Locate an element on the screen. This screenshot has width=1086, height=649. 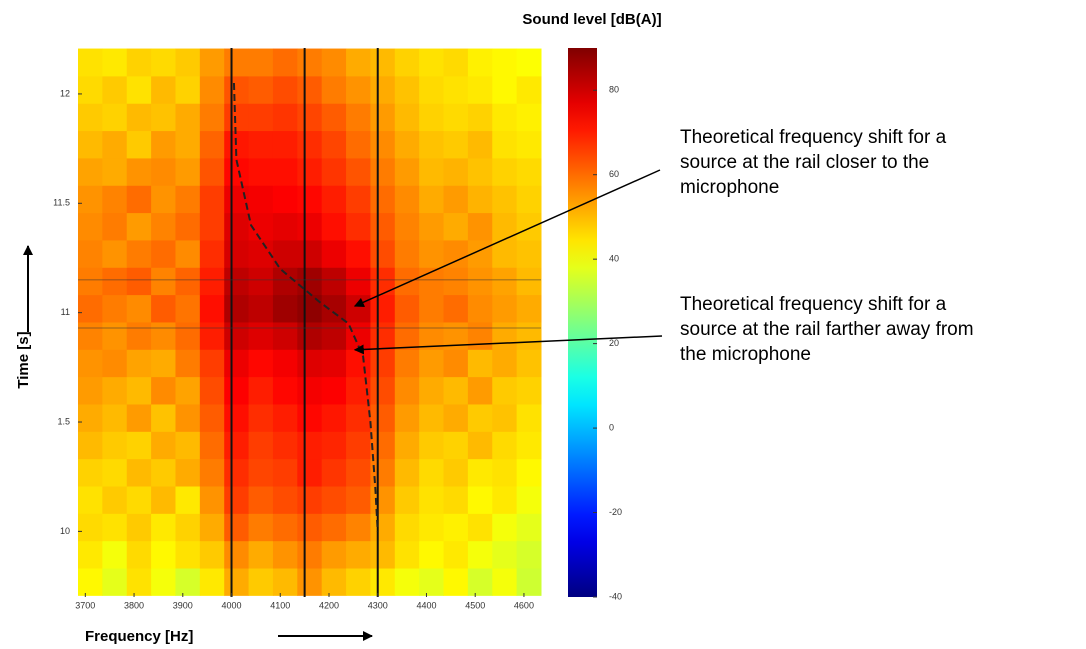
x-axis-label: Frequency [Hz] is located at coordinates (139, 636).